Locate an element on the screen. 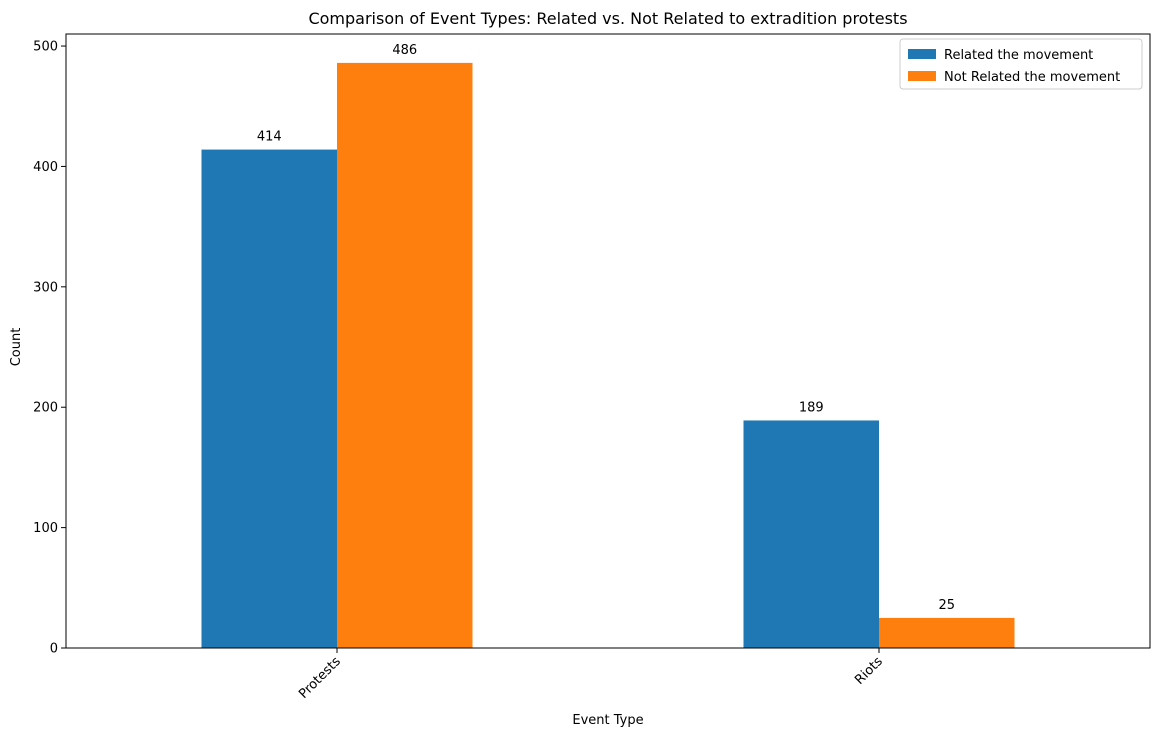 The height and width of the screenshot is (741, 1160). data-label-riots-series-1: 189 is located at coordinates (811, 407).